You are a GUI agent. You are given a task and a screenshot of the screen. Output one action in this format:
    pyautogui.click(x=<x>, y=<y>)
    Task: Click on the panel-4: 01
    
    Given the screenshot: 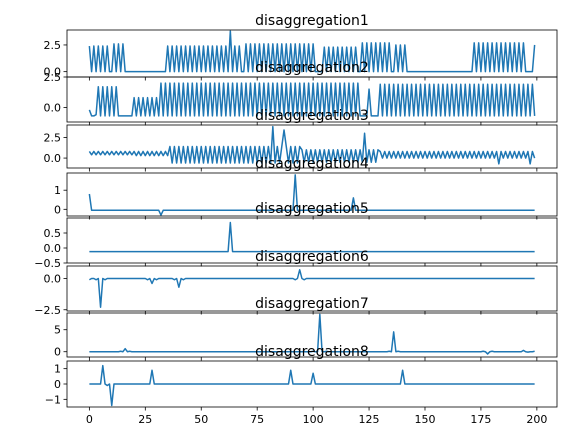 What is the action you would take?
    pyautogui.click(x=306, y=196)
    